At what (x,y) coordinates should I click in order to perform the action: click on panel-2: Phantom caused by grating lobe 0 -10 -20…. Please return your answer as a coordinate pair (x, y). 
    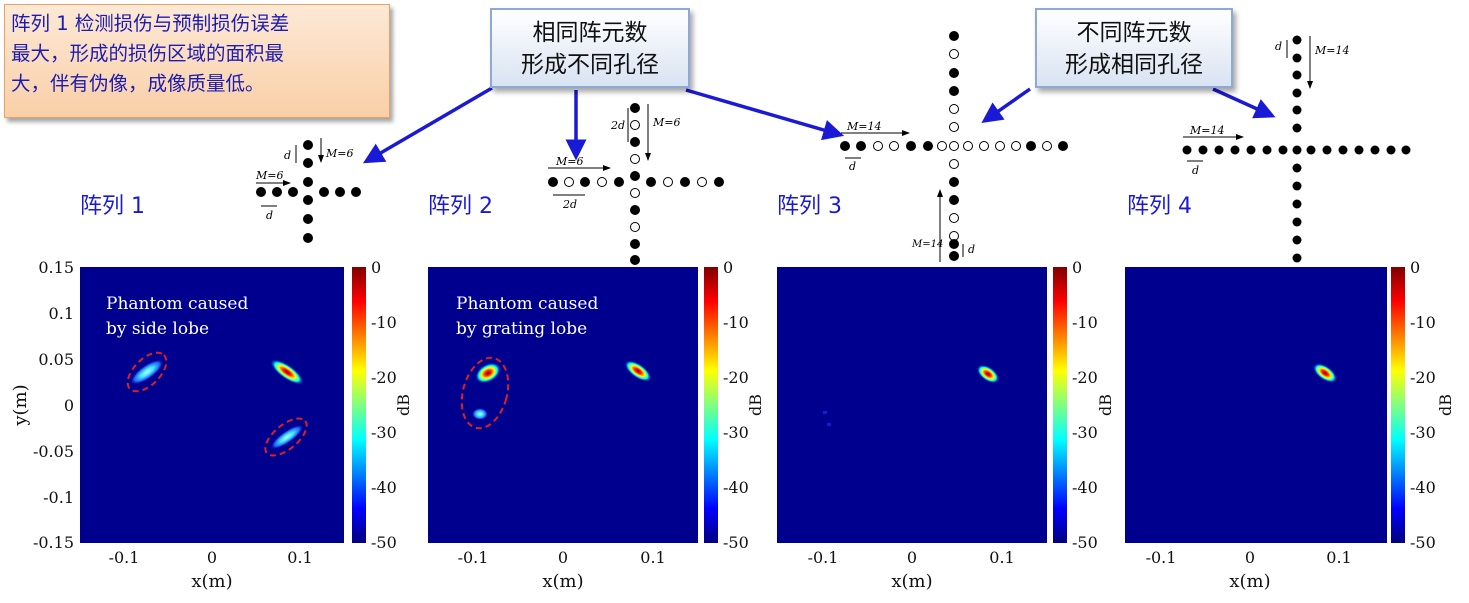
    Looking at the image, I should click on (600, 417).